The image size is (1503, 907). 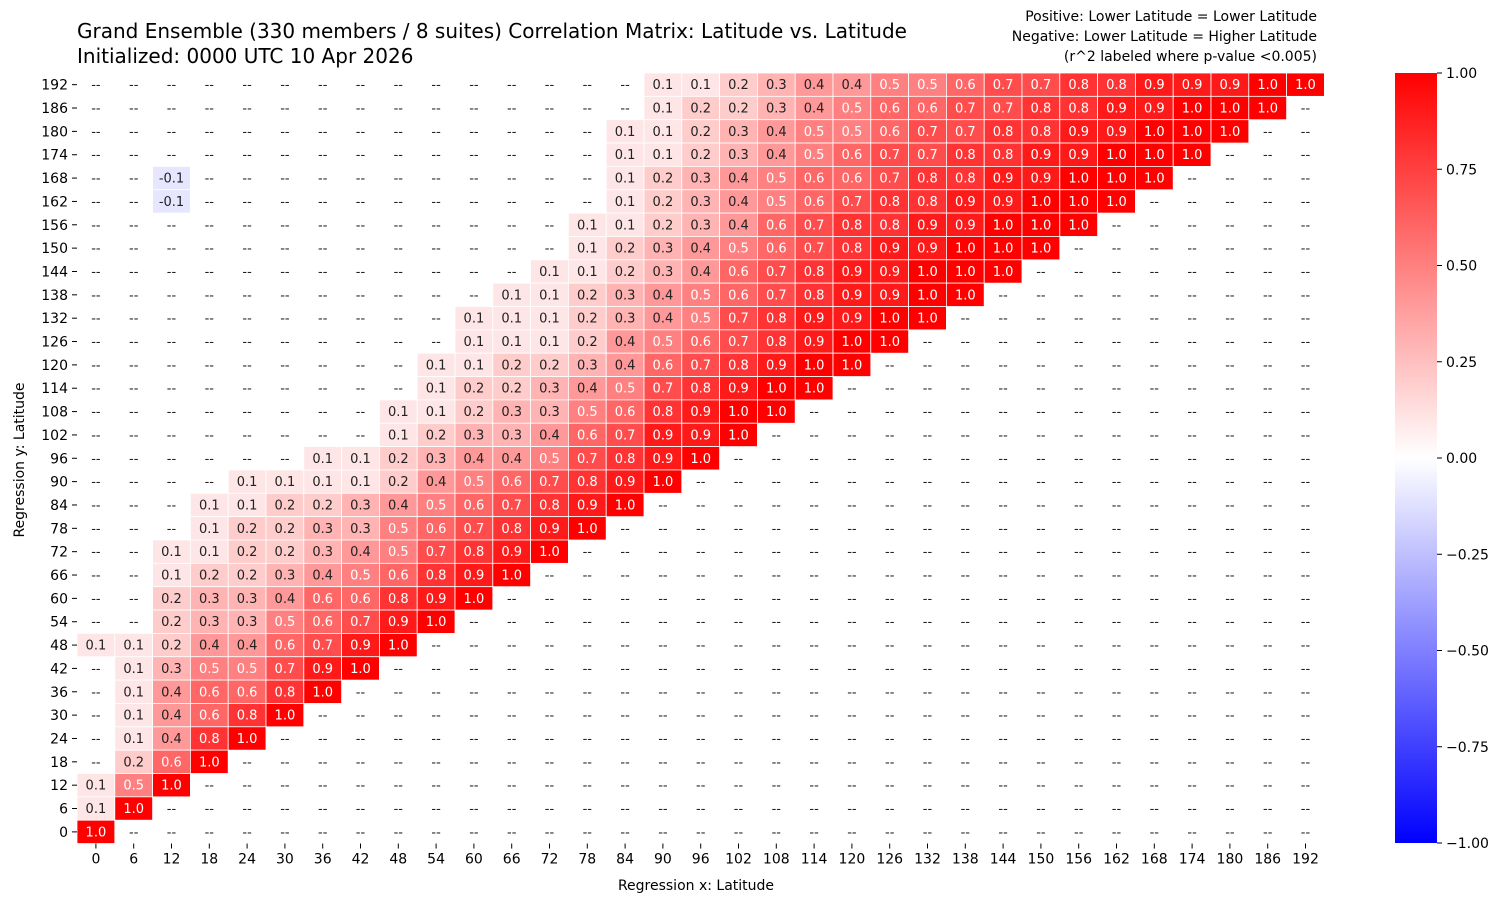 What do you see at coordinates (172, 860) in the screenshot?
I see `x-tick-label: 12` at bounding box center [172, 860].